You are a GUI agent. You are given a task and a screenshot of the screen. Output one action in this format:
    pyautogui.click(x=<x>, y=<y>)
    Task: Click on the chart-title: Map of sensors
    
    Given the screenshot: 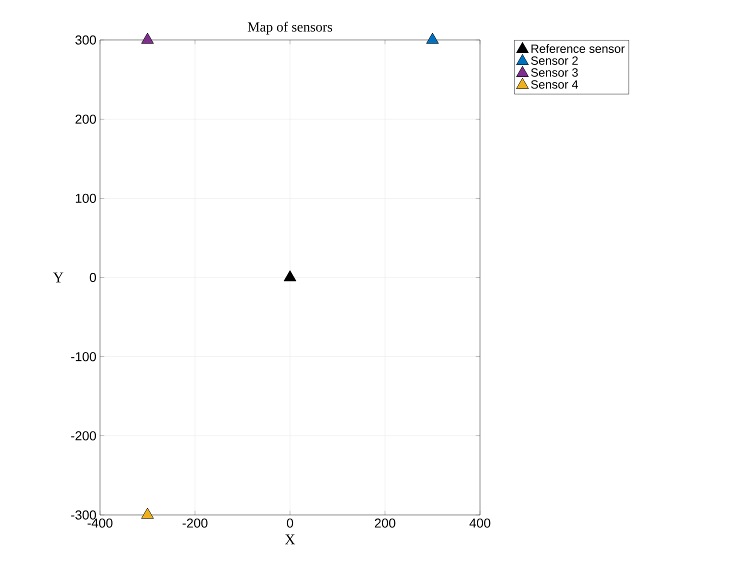 What is the action you would take?
    pyautogui.click(x=290, y=28)
    